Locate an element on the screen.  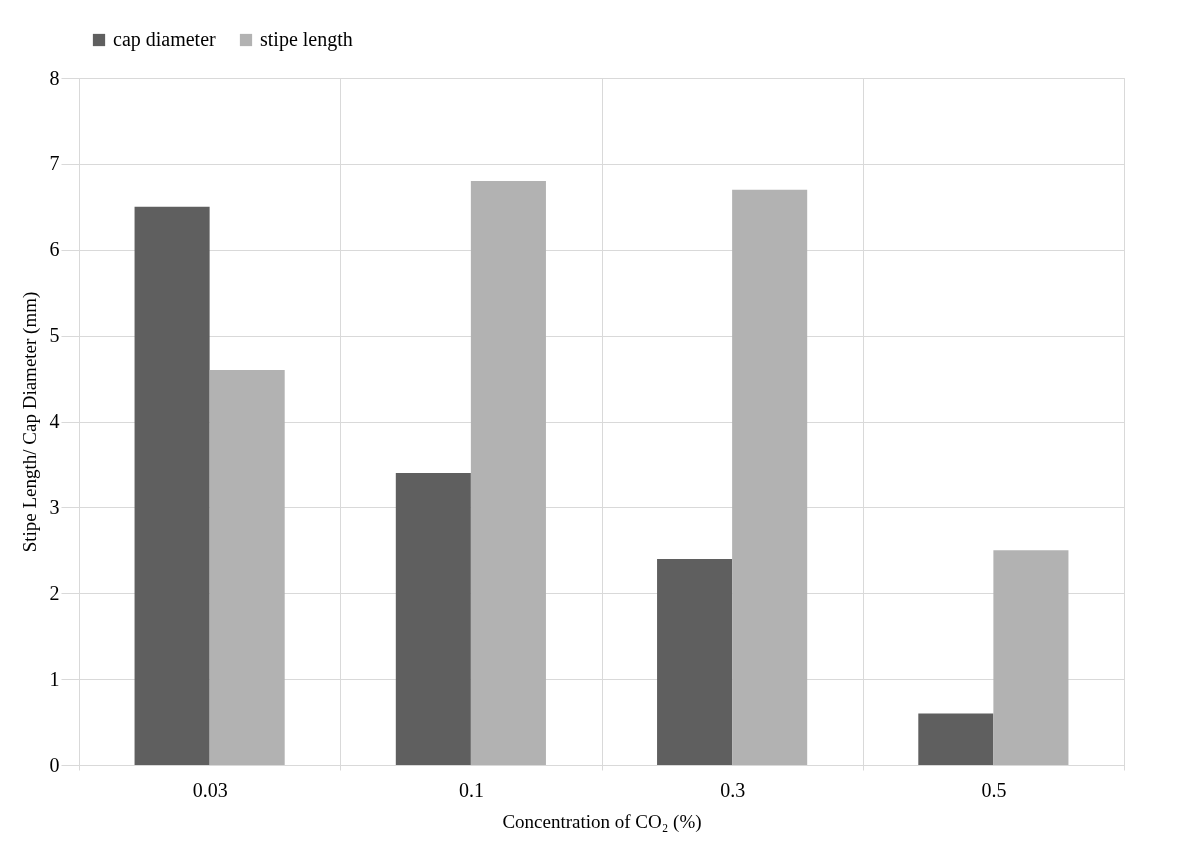
y-tick-label: 5 is located at coordinates (54, 335).